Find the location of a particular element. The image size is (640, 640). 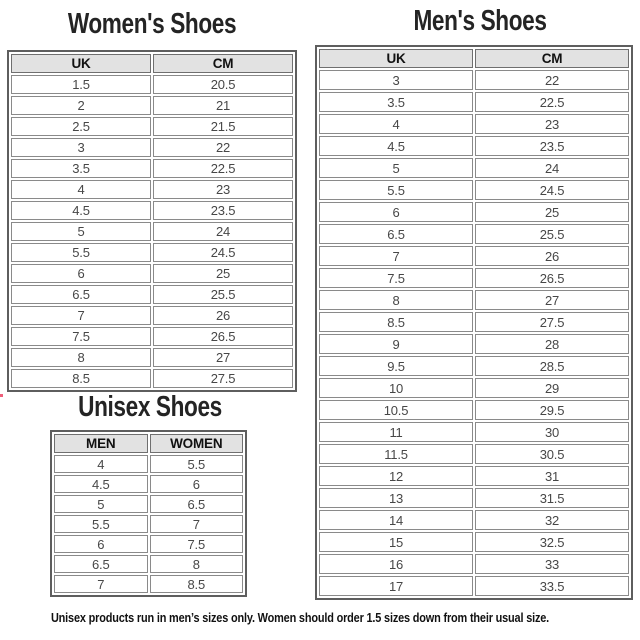

size-cell: 31.5 is located at coordinates (552, 498).